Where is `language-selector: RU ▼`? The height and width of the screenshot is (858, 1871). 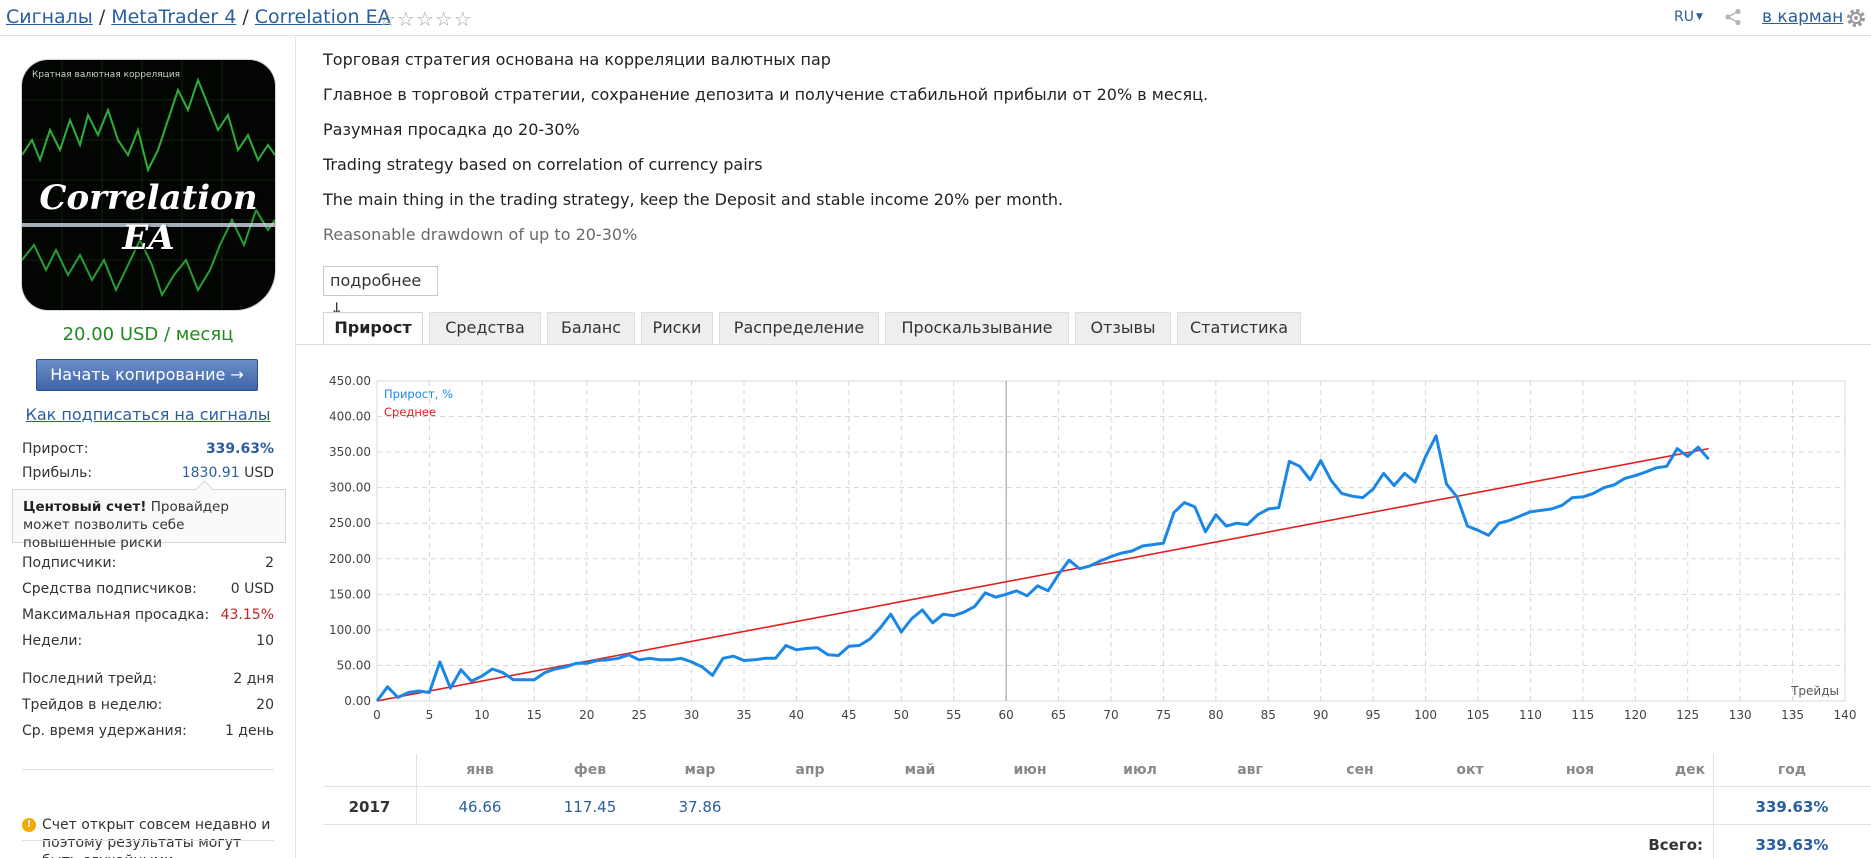 language-selector: RU ▼ is located at coordinates (1688, 17).